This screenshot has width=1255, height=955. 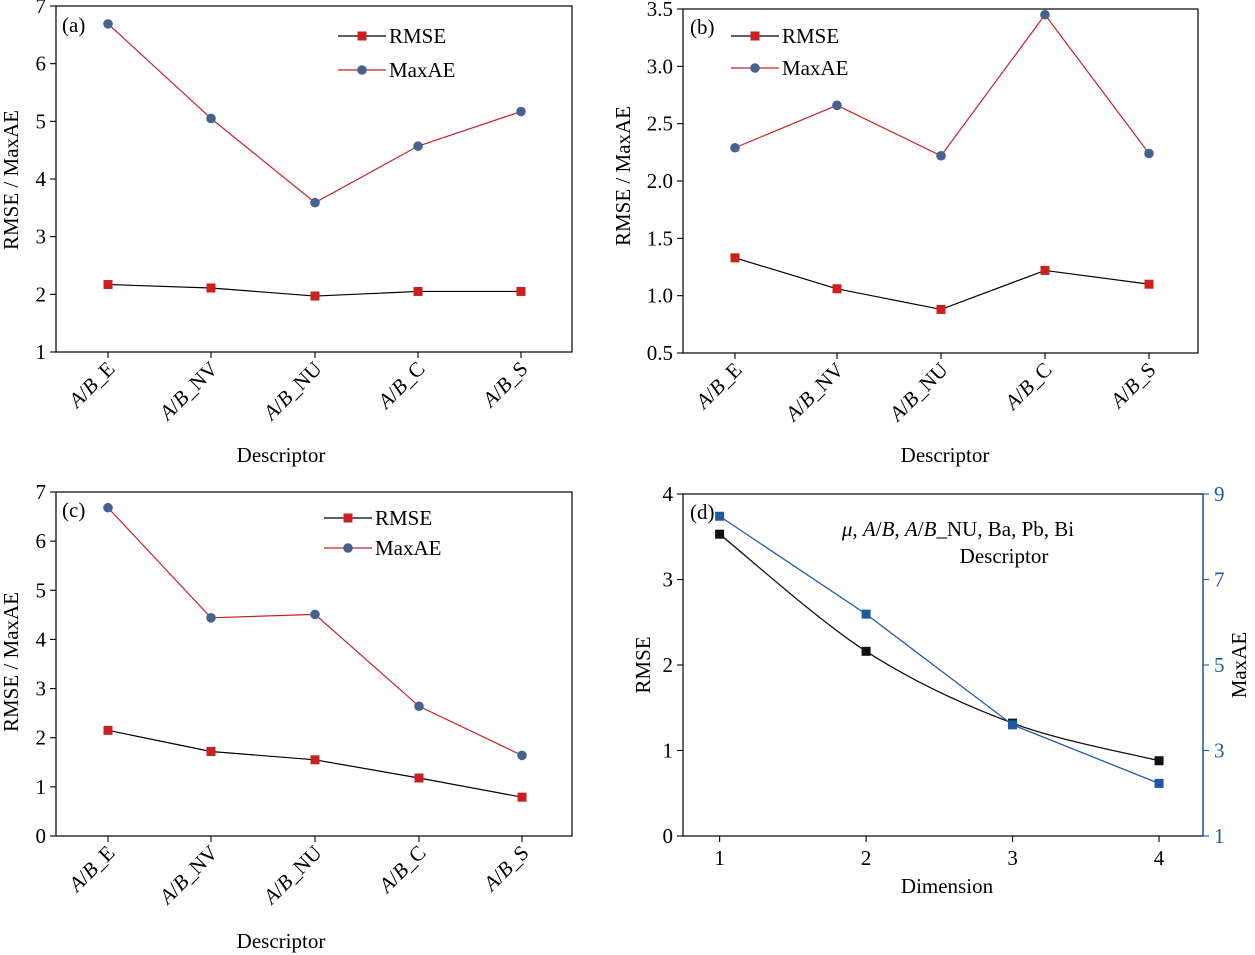 I want to click on y-axis-label: RMSE / MaxAE, so click(x=623, y=176).